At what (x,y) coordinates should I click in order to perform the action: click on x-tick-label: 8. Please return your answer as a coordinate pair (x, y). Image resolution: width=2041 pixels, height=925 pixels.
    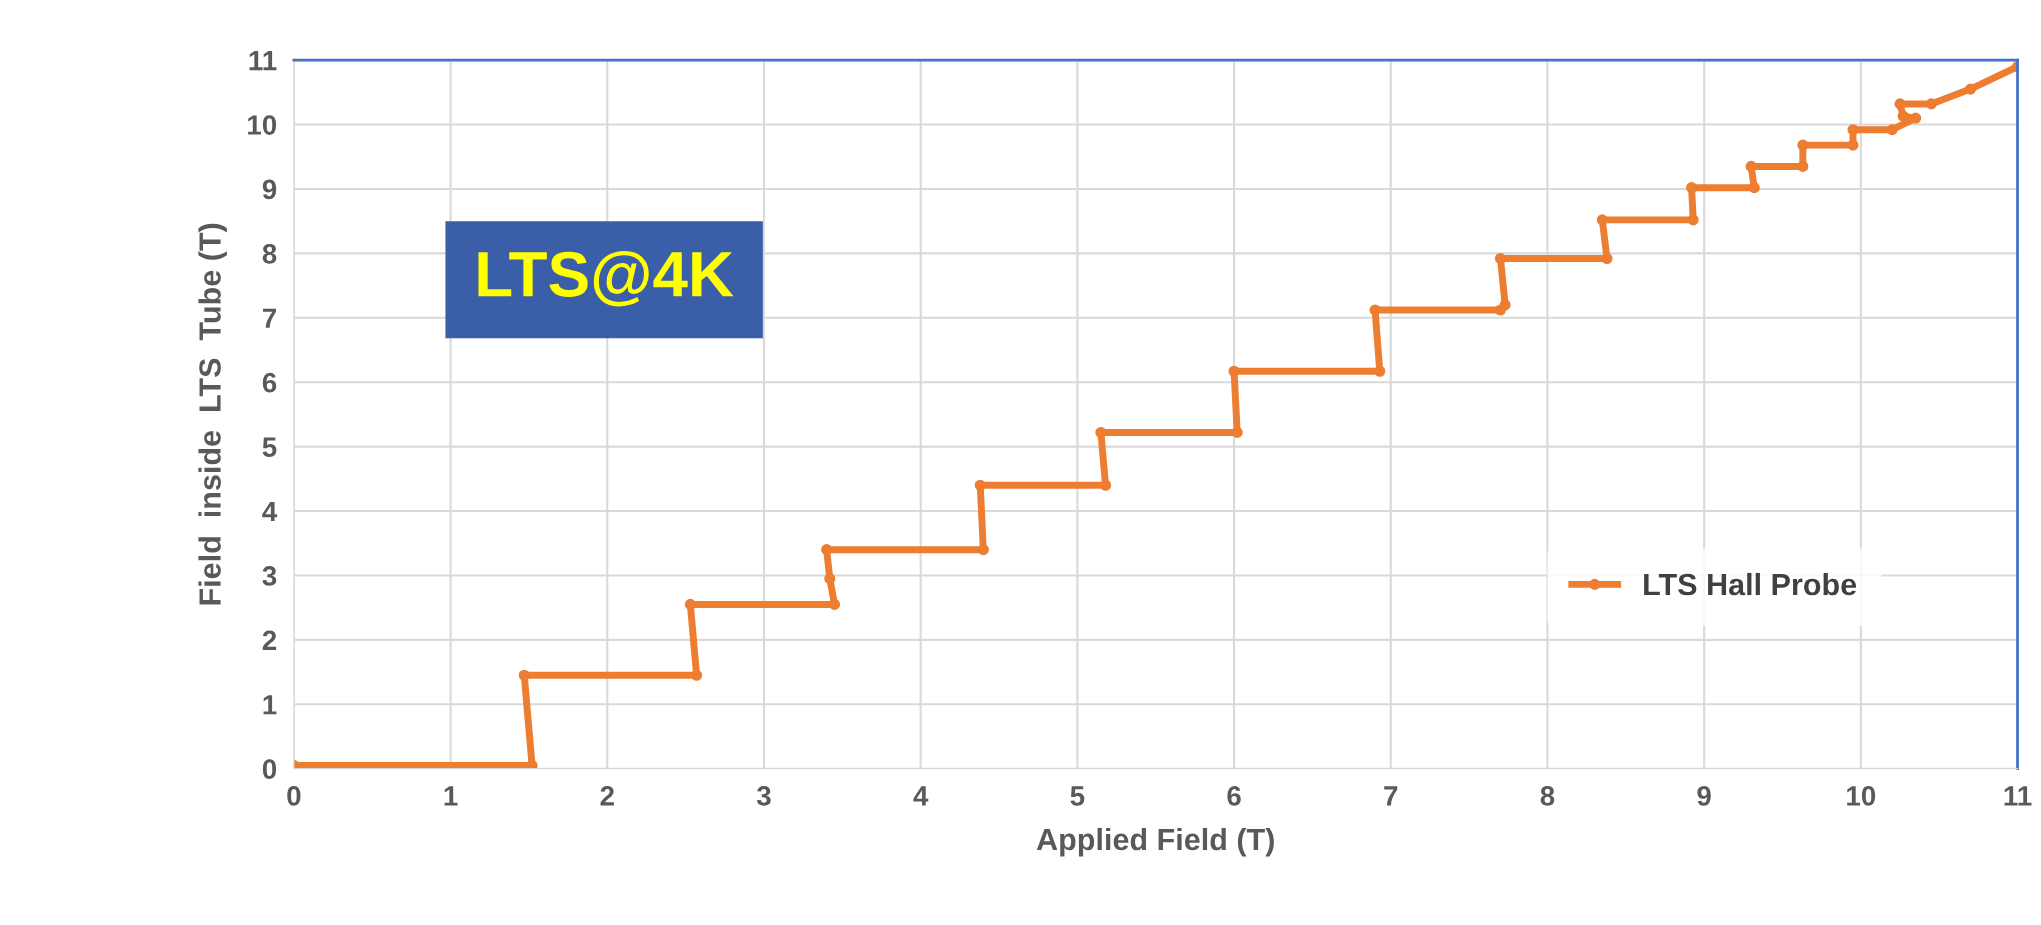
    Looking at the image, I should click on (1547, 796).